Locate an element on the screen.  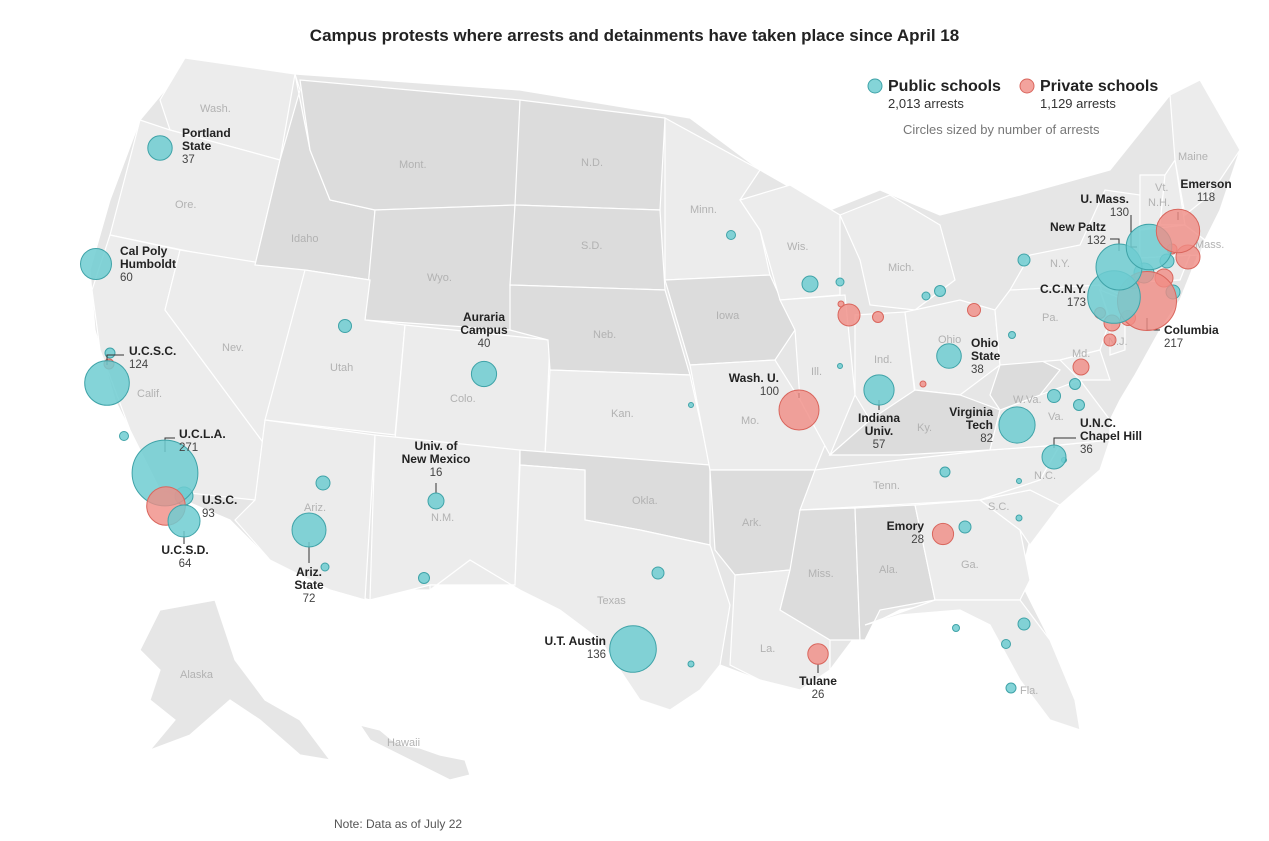
state-label: Okla. is located at coordinates (645, 501).